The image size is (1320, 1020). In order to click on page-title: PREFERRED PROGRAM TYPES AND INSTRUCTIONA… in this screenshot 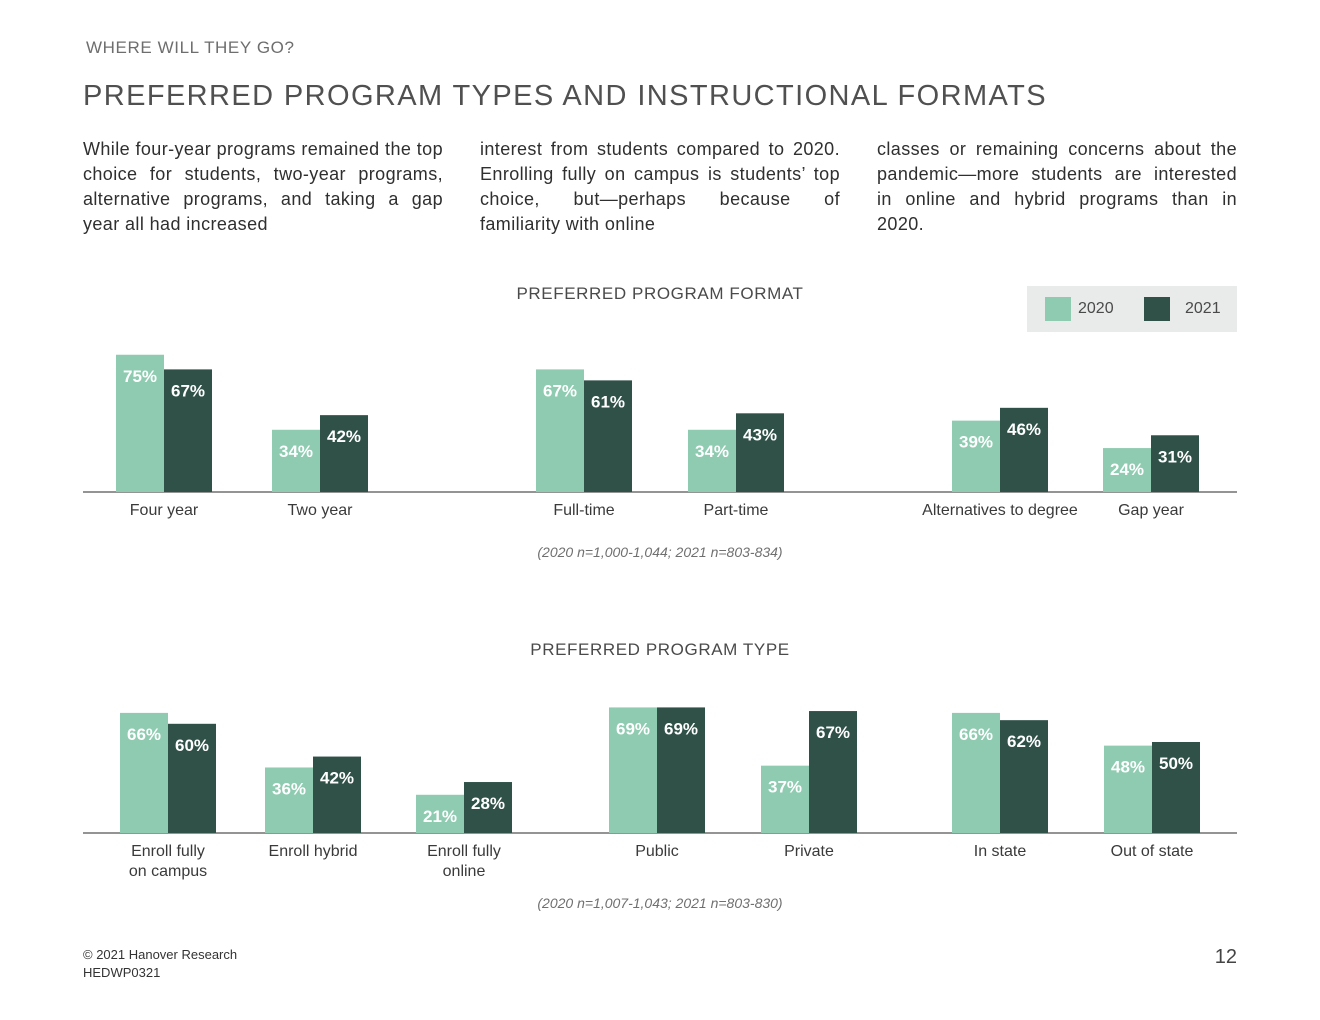, I will do `click(565, 96)`.